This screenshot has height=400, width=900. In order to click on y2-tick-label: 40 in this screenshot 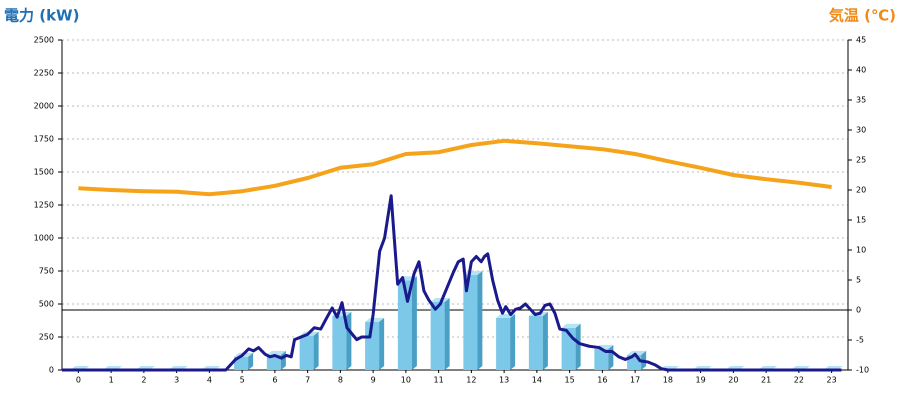, I will do `click(861, 70)`.